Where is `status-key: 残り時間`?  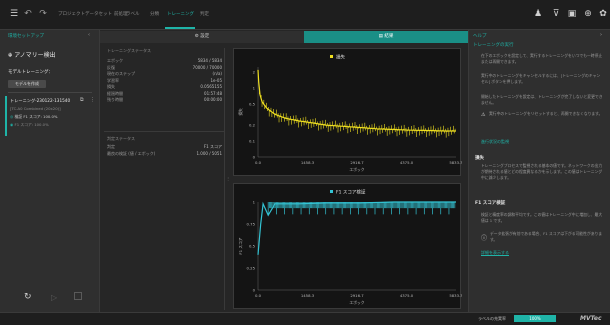 status-key: 残り時間 is located at coordinates (115, 99).